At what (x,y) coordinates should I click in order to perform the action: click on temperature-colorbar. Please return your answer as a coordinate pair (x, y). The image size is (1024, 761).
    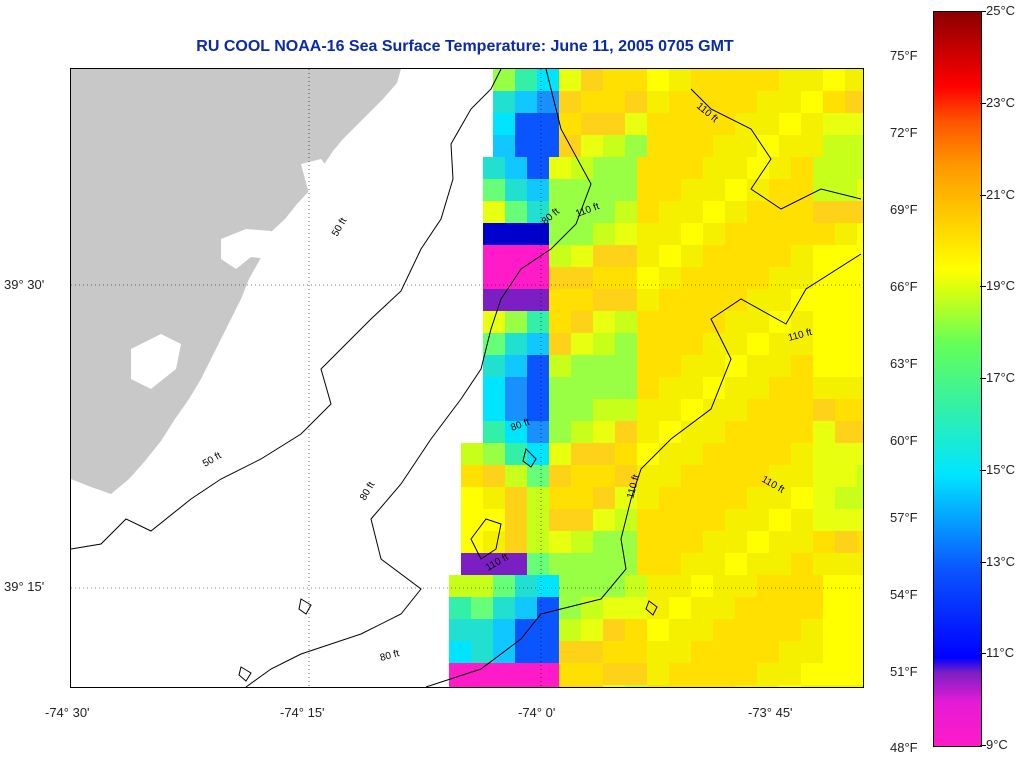
    Looking at the image, I should click on (957, 379).